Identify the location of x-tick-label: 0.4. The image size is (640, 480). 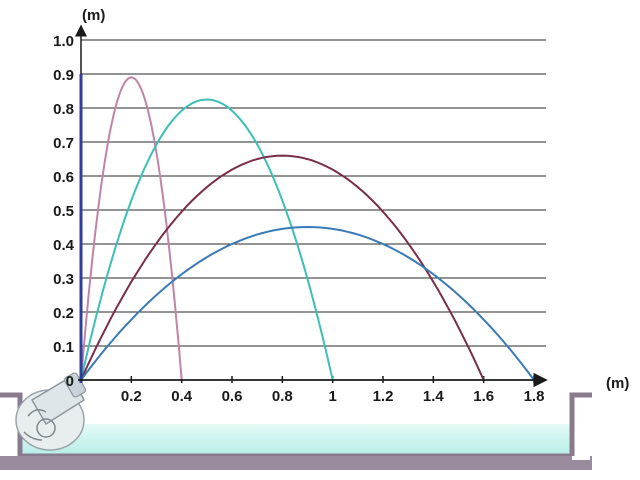
(182, 396).